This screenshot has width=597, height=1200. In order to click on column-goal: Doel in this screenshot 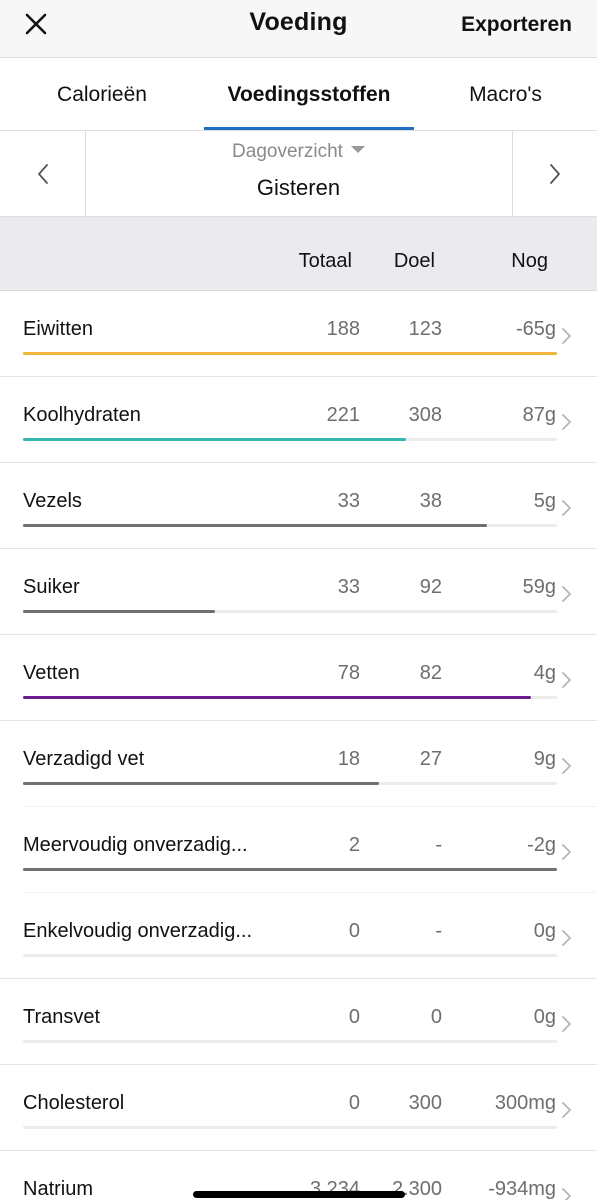, I will do `click(414, 261)`.